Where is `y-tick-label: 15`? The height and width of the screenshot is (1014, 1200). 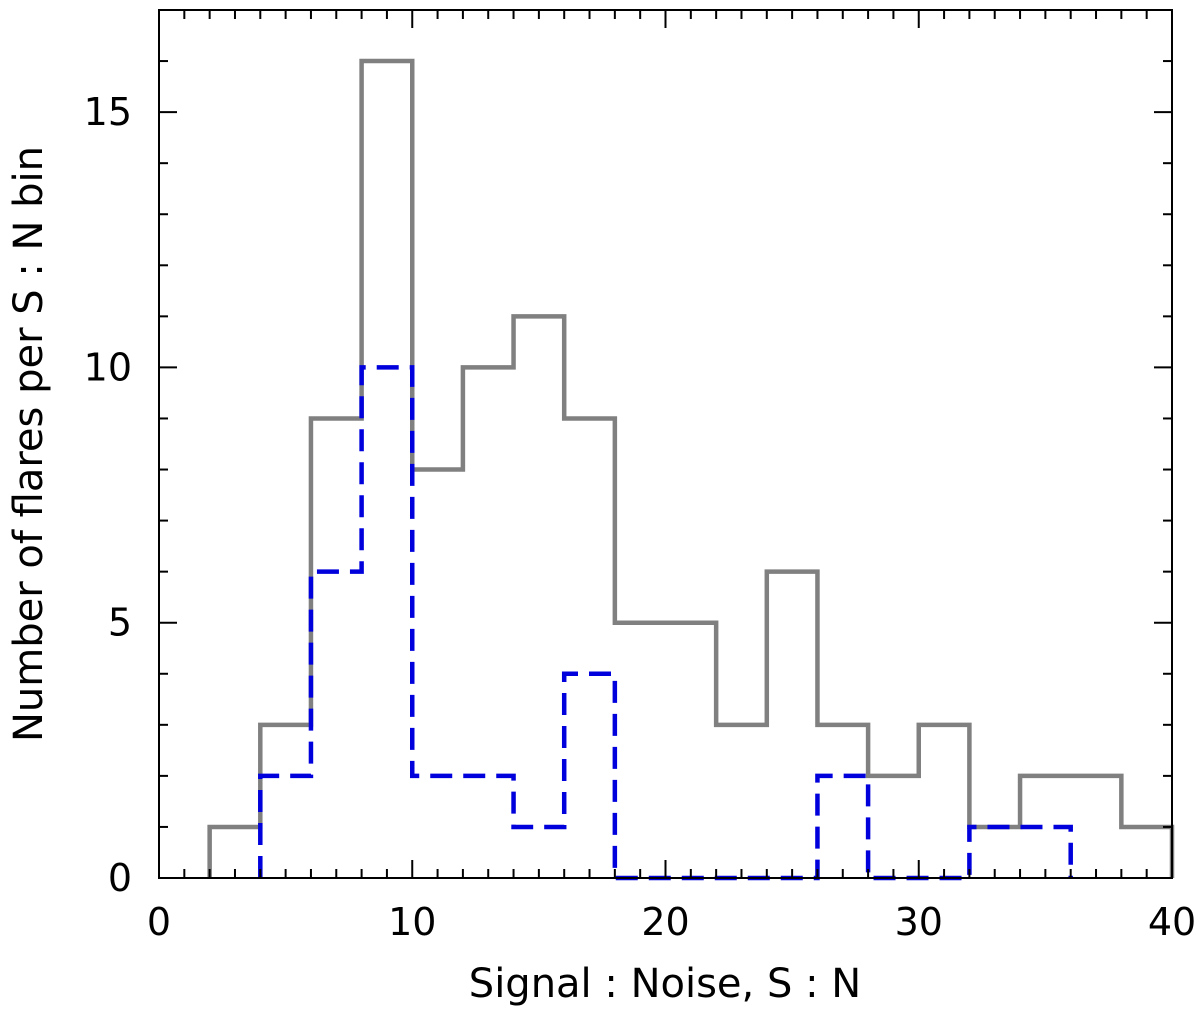 y-tick-label: 15 is located at coordinates (108, 112).